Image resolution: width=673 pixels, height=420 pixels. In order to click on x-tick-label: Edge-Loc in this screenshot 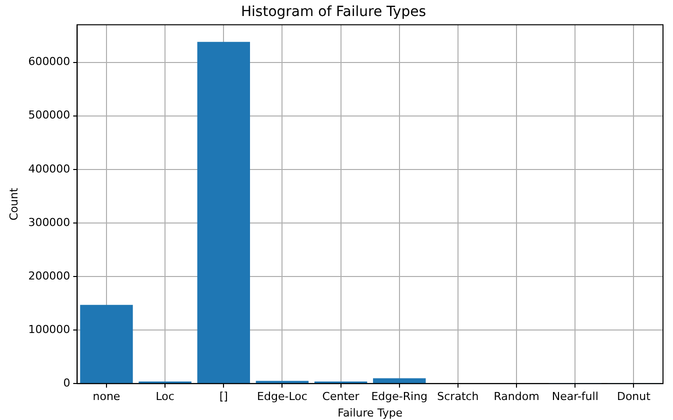, I will do `click(282, 397)`.